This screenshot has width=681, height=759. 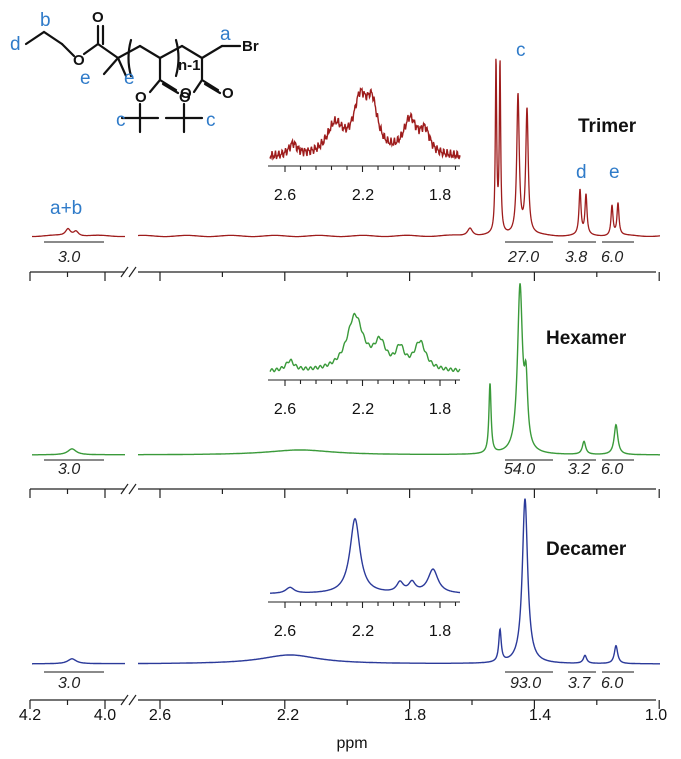 What do you see at coordinates (364, 604) in the screenshot?
I see `inset-decamer-axis` at bounding box center [364, 604].